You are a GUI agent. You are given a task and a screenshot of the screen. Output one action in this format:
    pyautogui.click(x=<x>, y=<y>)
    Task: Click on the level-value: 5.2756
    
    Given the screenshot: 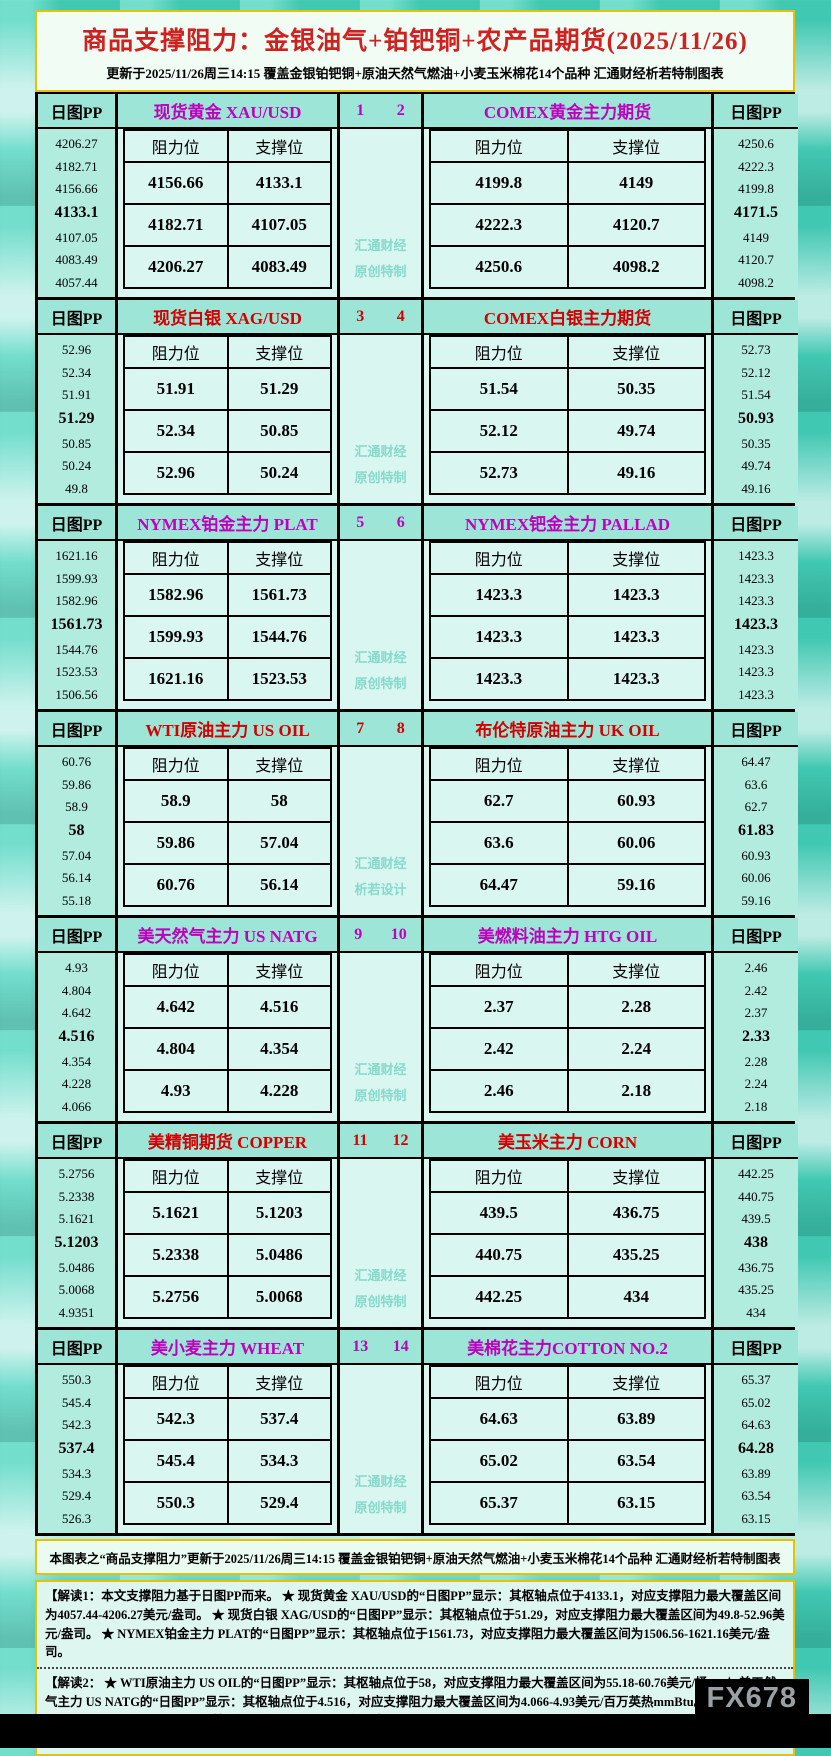 What is the action you would take?
    pyautogui.click(x=176, y=1297)
    